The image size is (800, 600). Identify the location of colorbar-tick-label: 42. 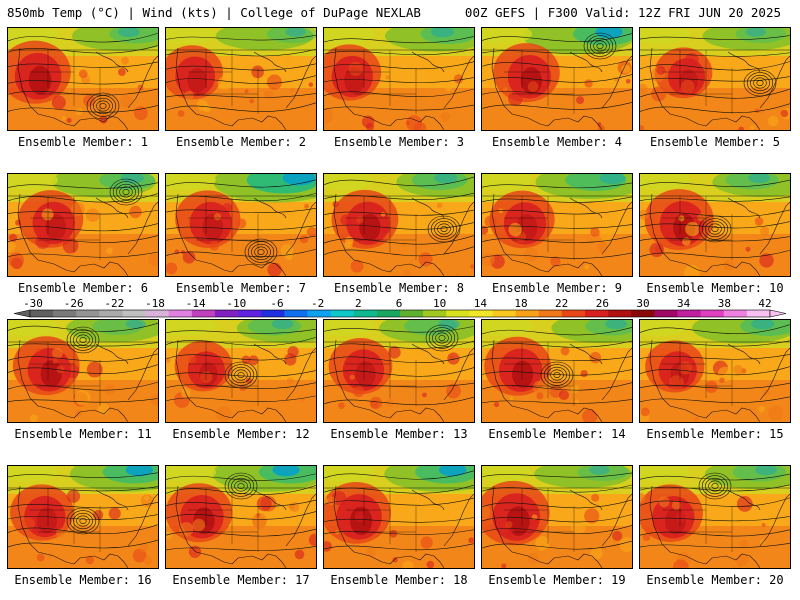
(765, 303).